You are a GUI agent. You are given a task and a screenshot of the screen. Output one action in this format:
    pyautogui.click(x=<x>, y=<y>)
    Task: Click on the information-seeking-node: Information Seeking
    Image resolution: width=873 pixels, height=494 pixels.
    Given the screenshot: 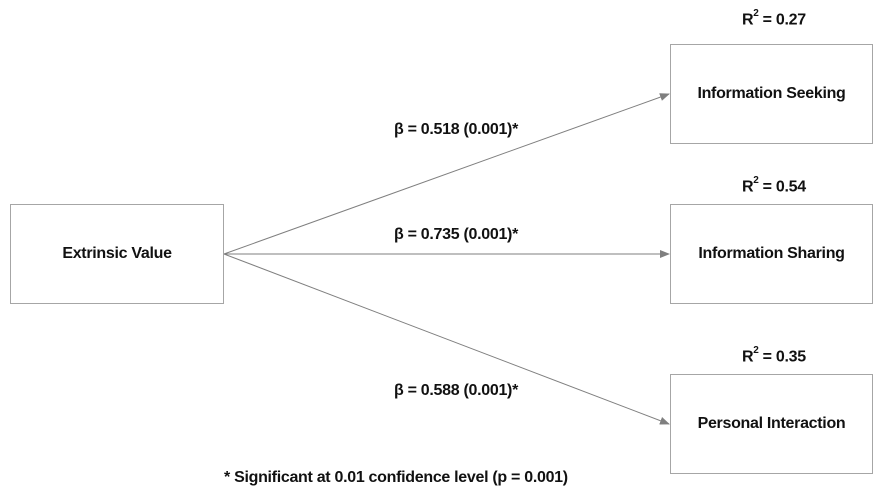 What is the action you would take?
    pyautogui.click(x=771, y=94)
    